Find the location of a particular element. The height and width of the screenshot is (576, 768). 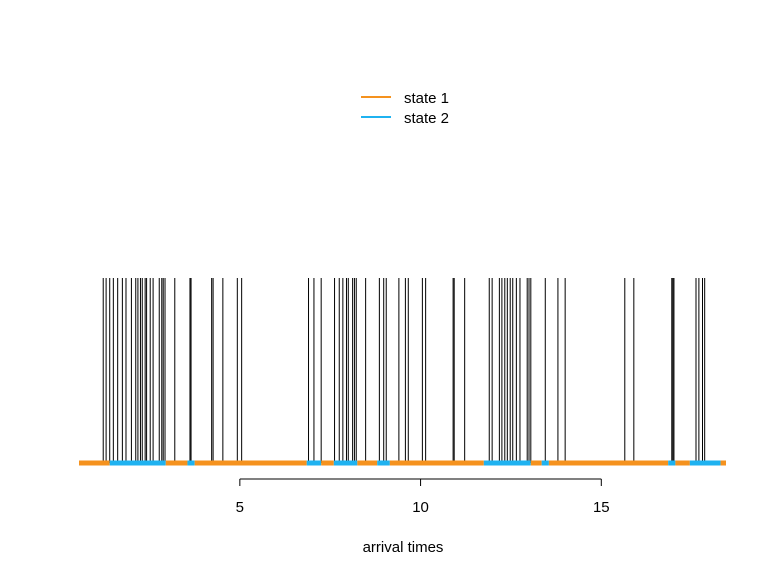

x-axis-label: arrival times is located at coordinates (403, 547).